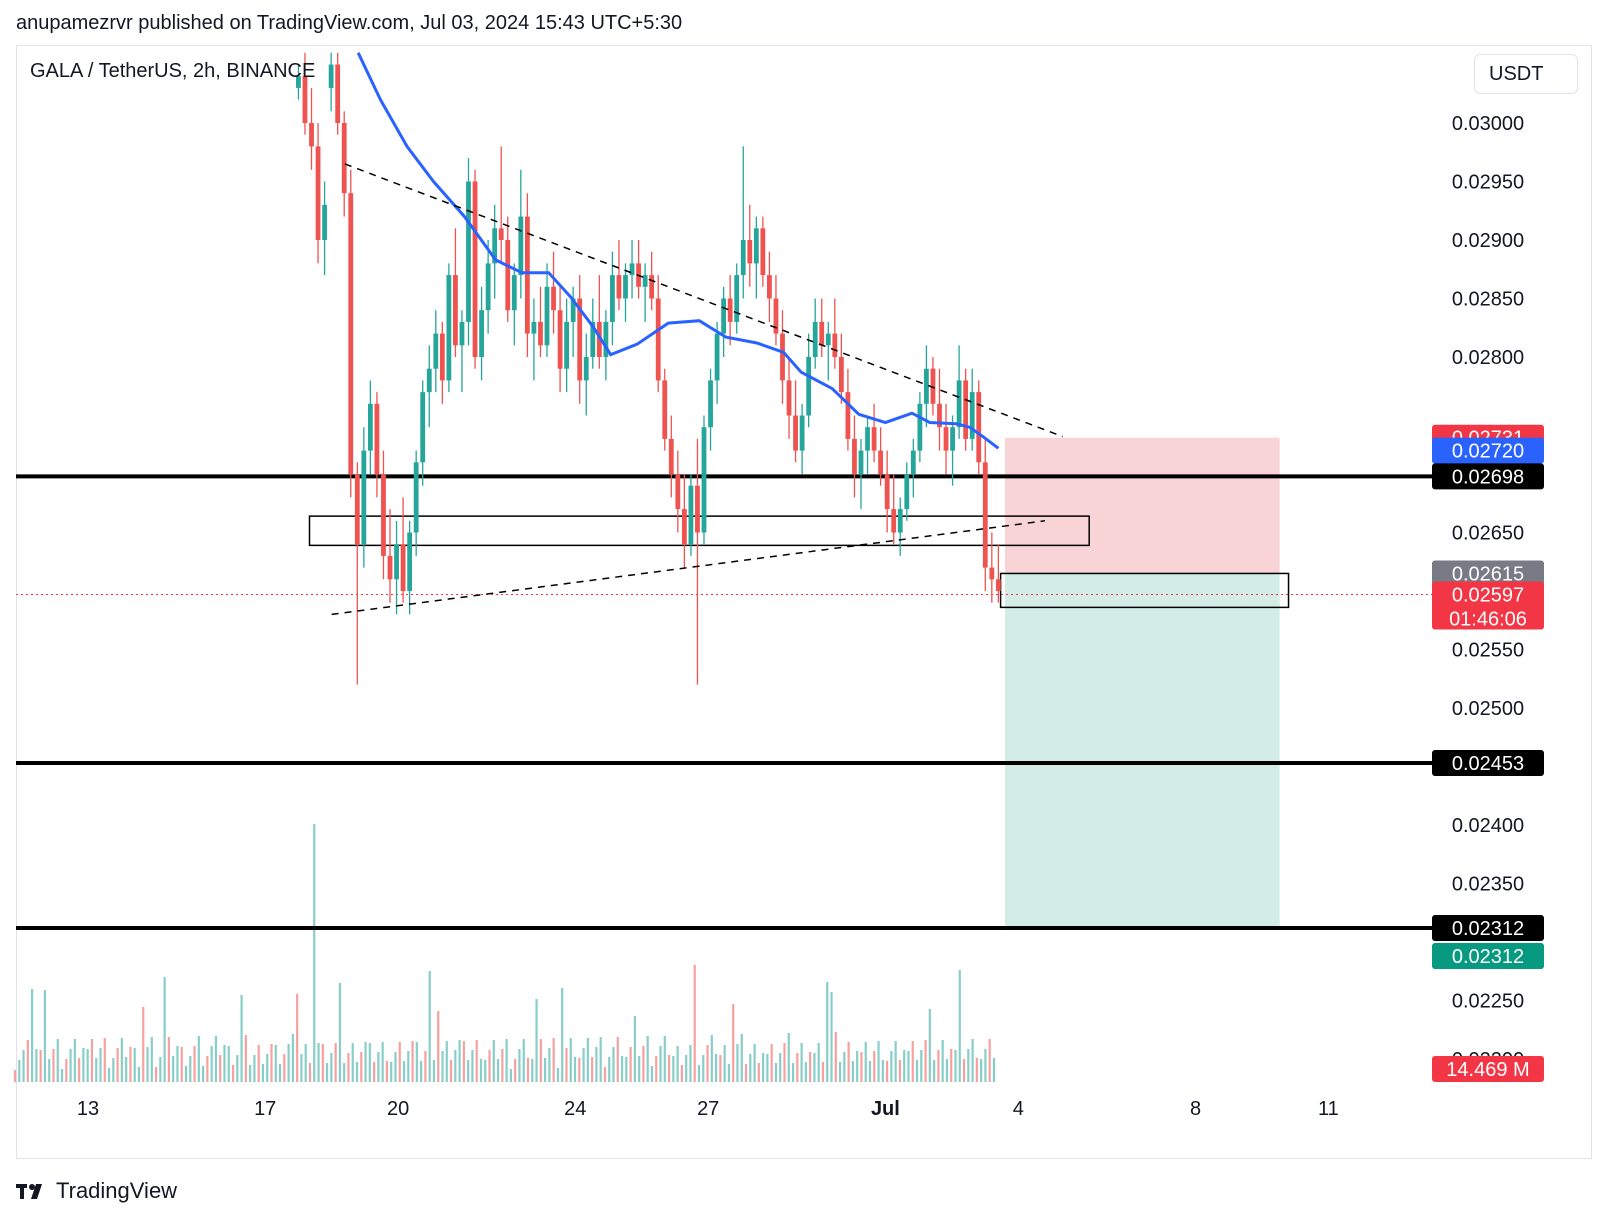 Image resolution: width=1600 pixels, height=1212 pixels. Describe the element at coordinates (1328, 1109) in the screenshot. I see `time-tick-label: 11` at that location.